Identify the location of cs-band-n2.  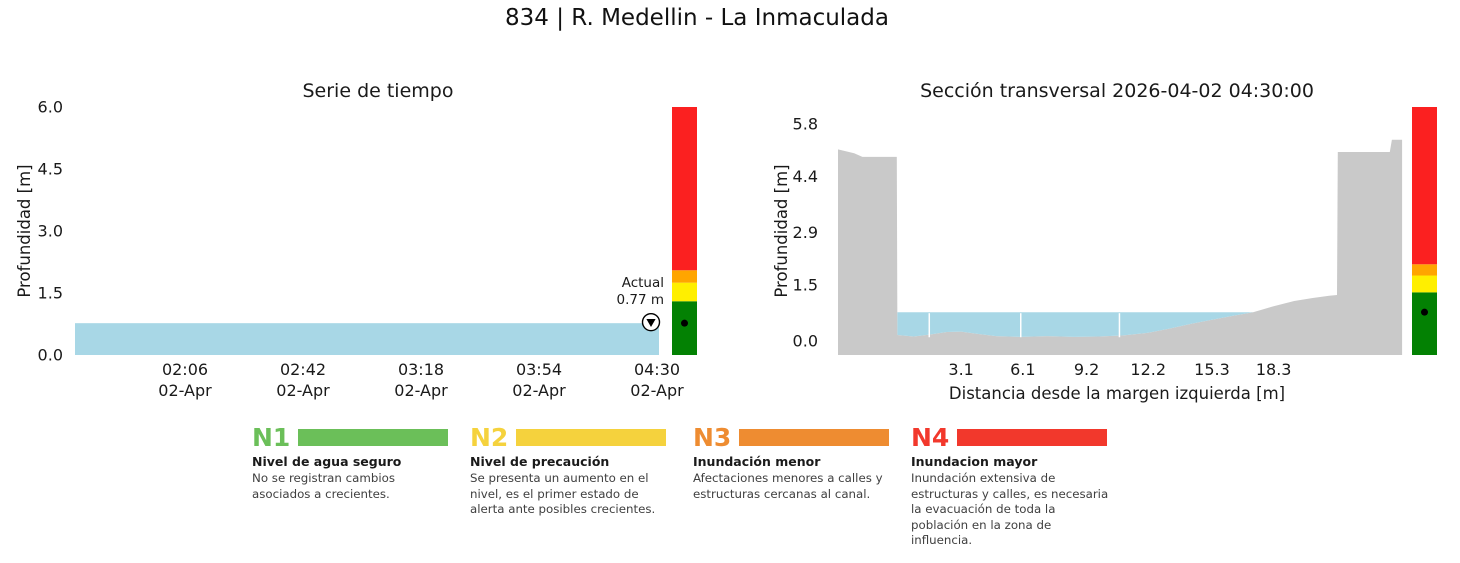
(1424, 284).